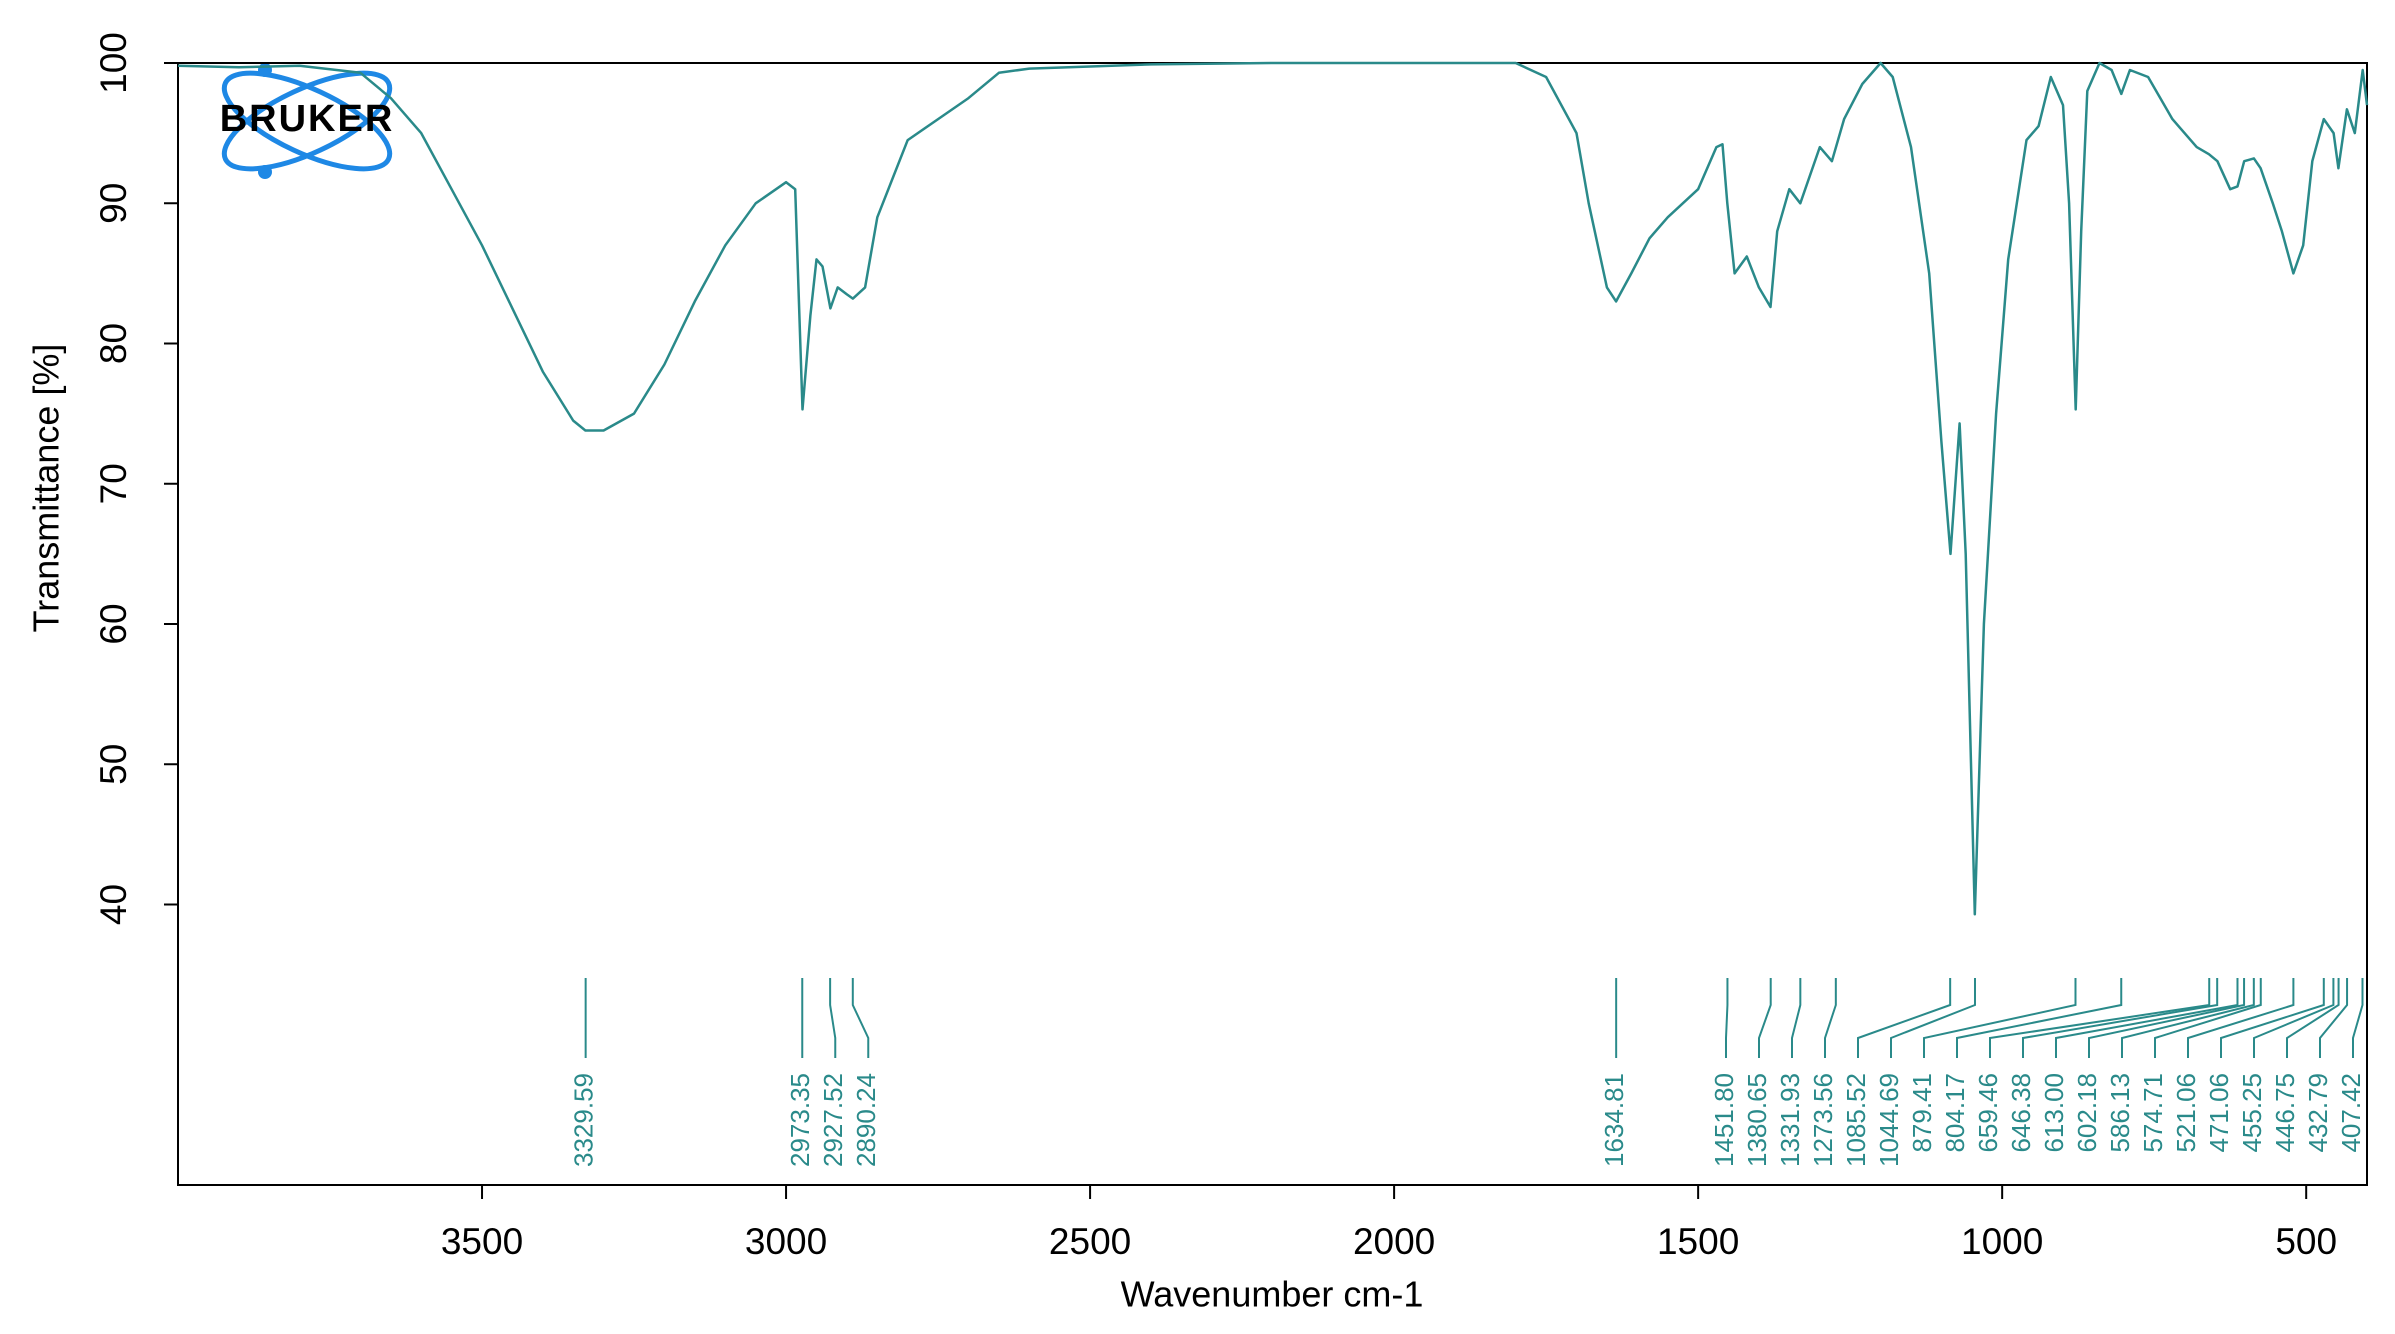  Describe the element at coordinates (2306, 1241) in the screenshot. I see `x-tick-label: 500` at that location.